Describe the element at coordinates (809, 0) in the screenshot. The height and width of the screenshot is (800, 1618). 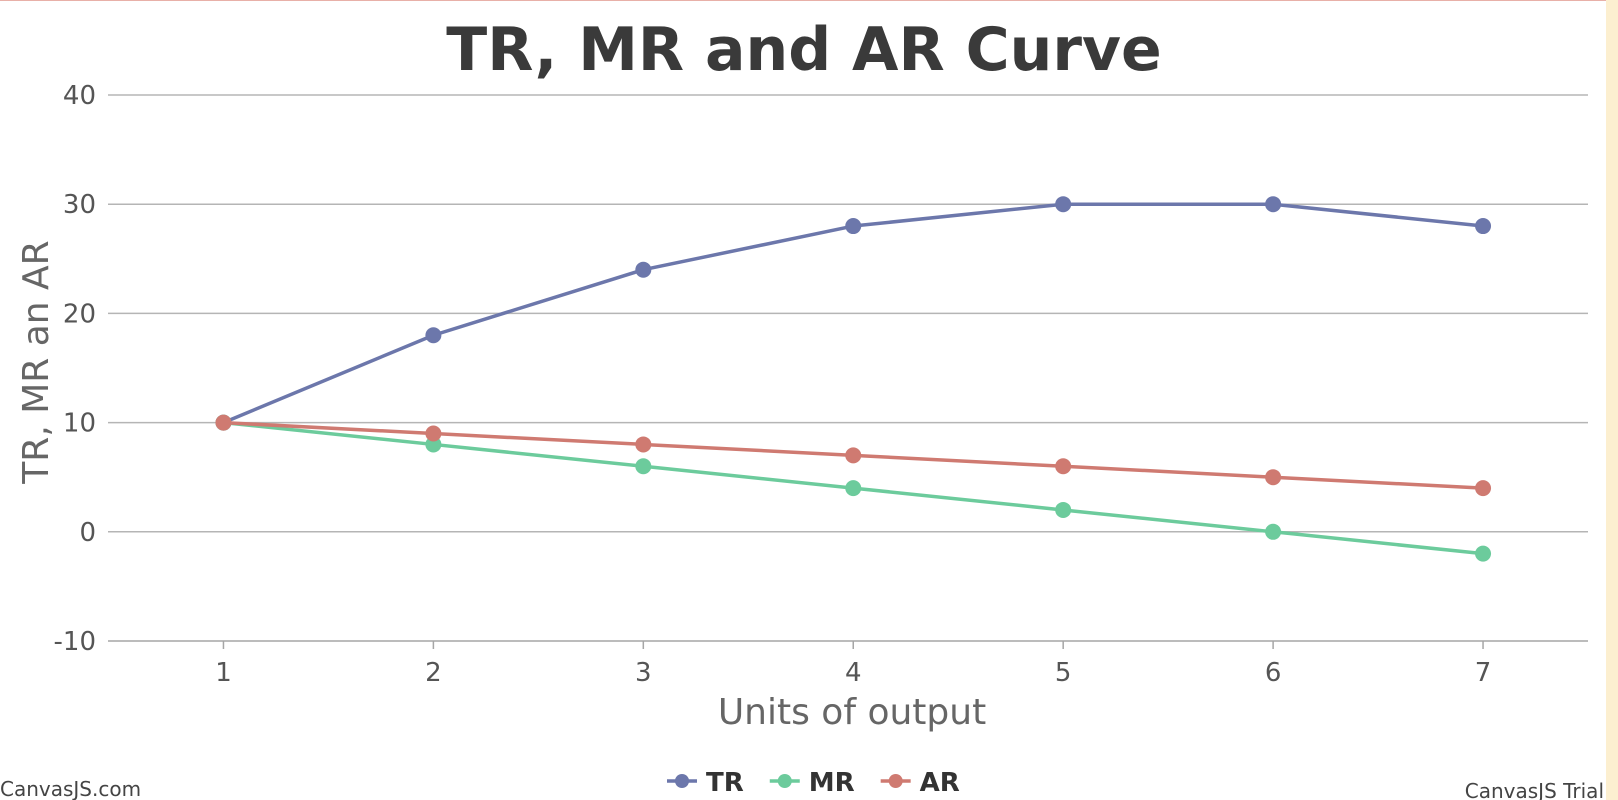
I see `top-border` at that location.